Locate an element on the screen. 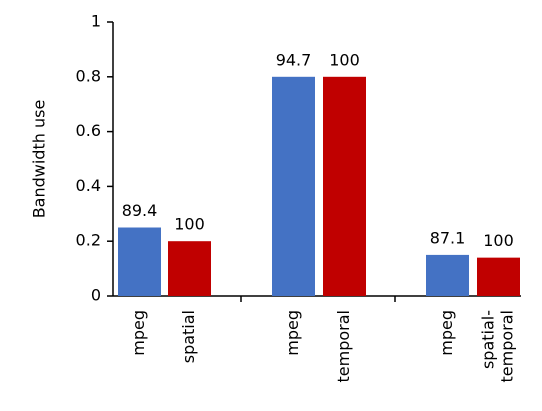 The image size is (542, 411). x-tick-label: spatial- is located at coordinates (488, 339).